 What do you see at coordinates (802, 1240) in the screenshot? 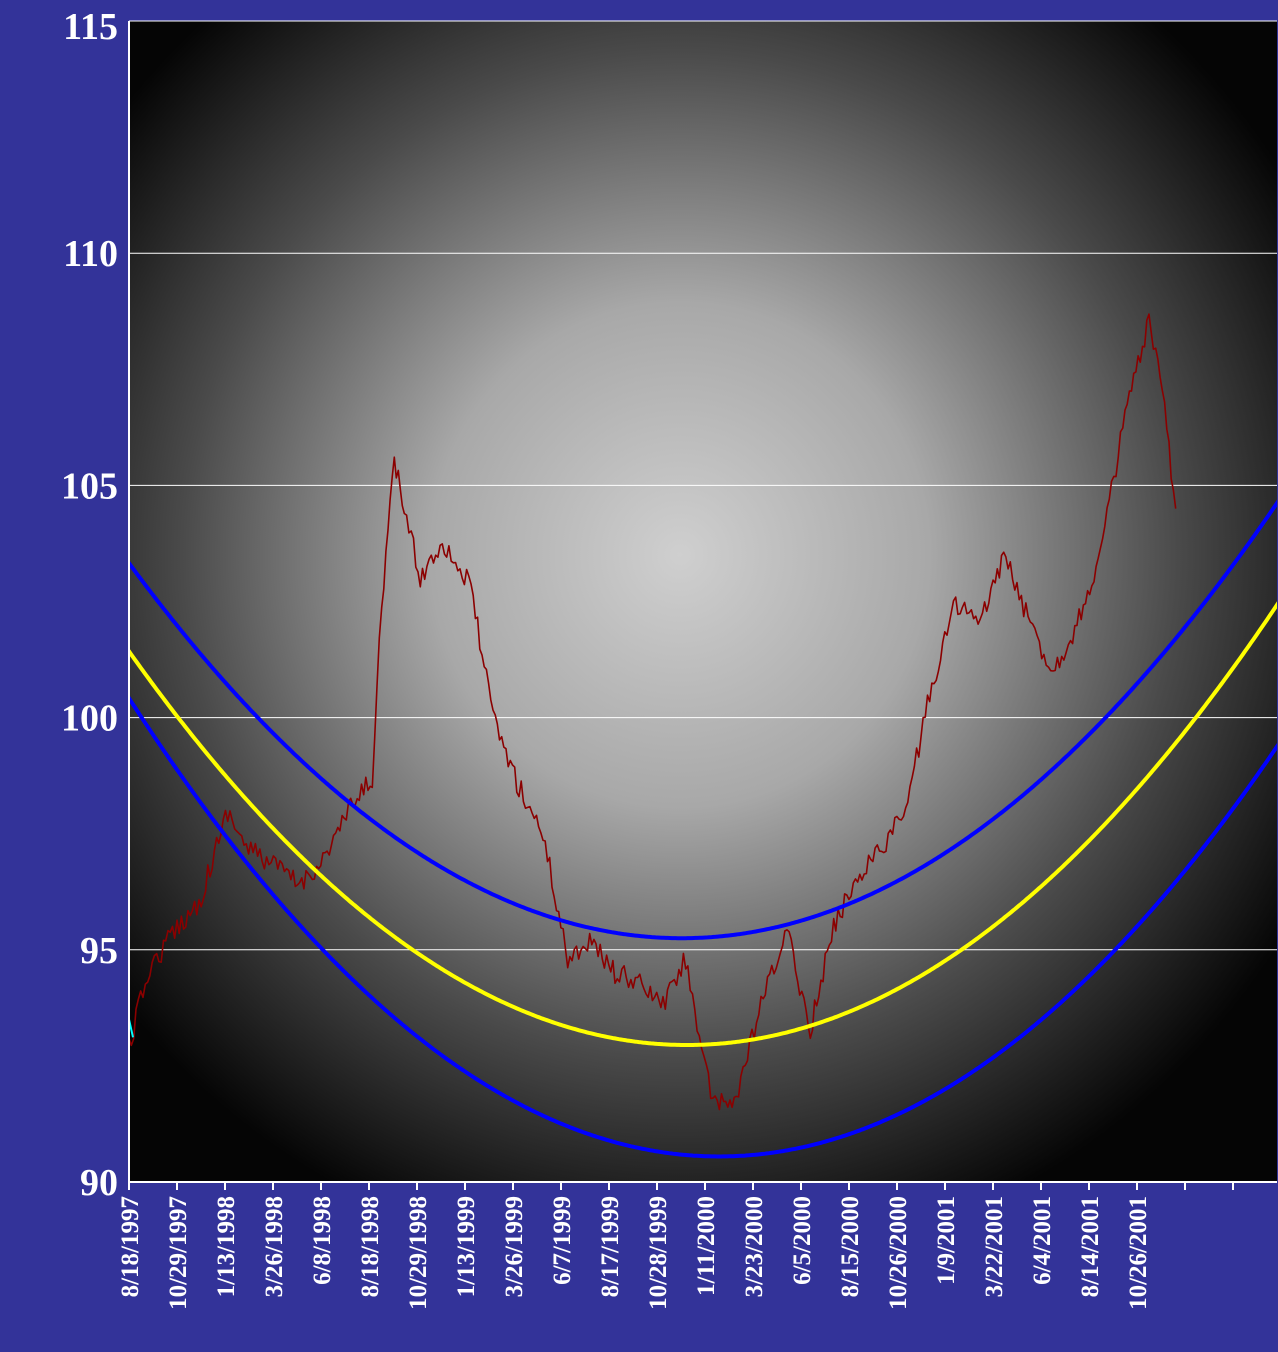
I see `x-tick-label: 6/5/2000` at bounding box center [802, 1240].